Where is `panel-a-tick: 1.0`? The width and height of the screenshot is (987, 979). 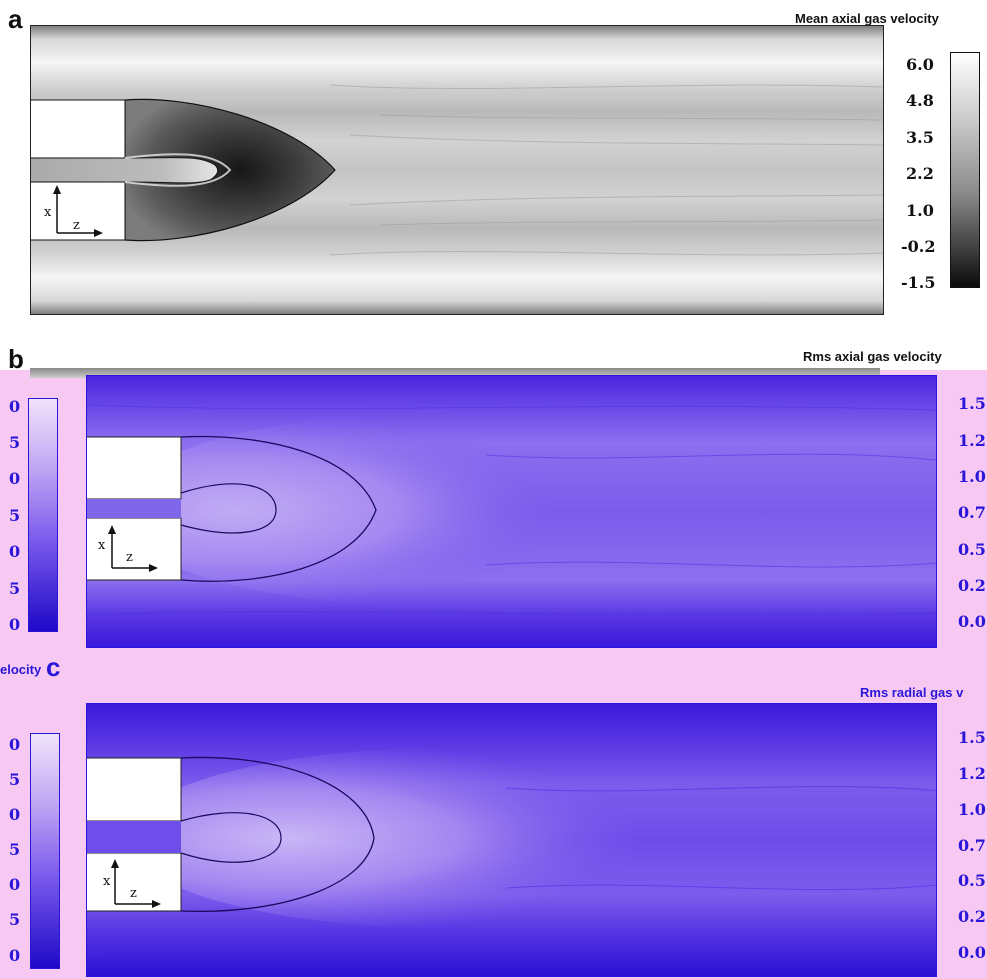 panel-a-tick: 1.0 is located at coordinates (920, 210).